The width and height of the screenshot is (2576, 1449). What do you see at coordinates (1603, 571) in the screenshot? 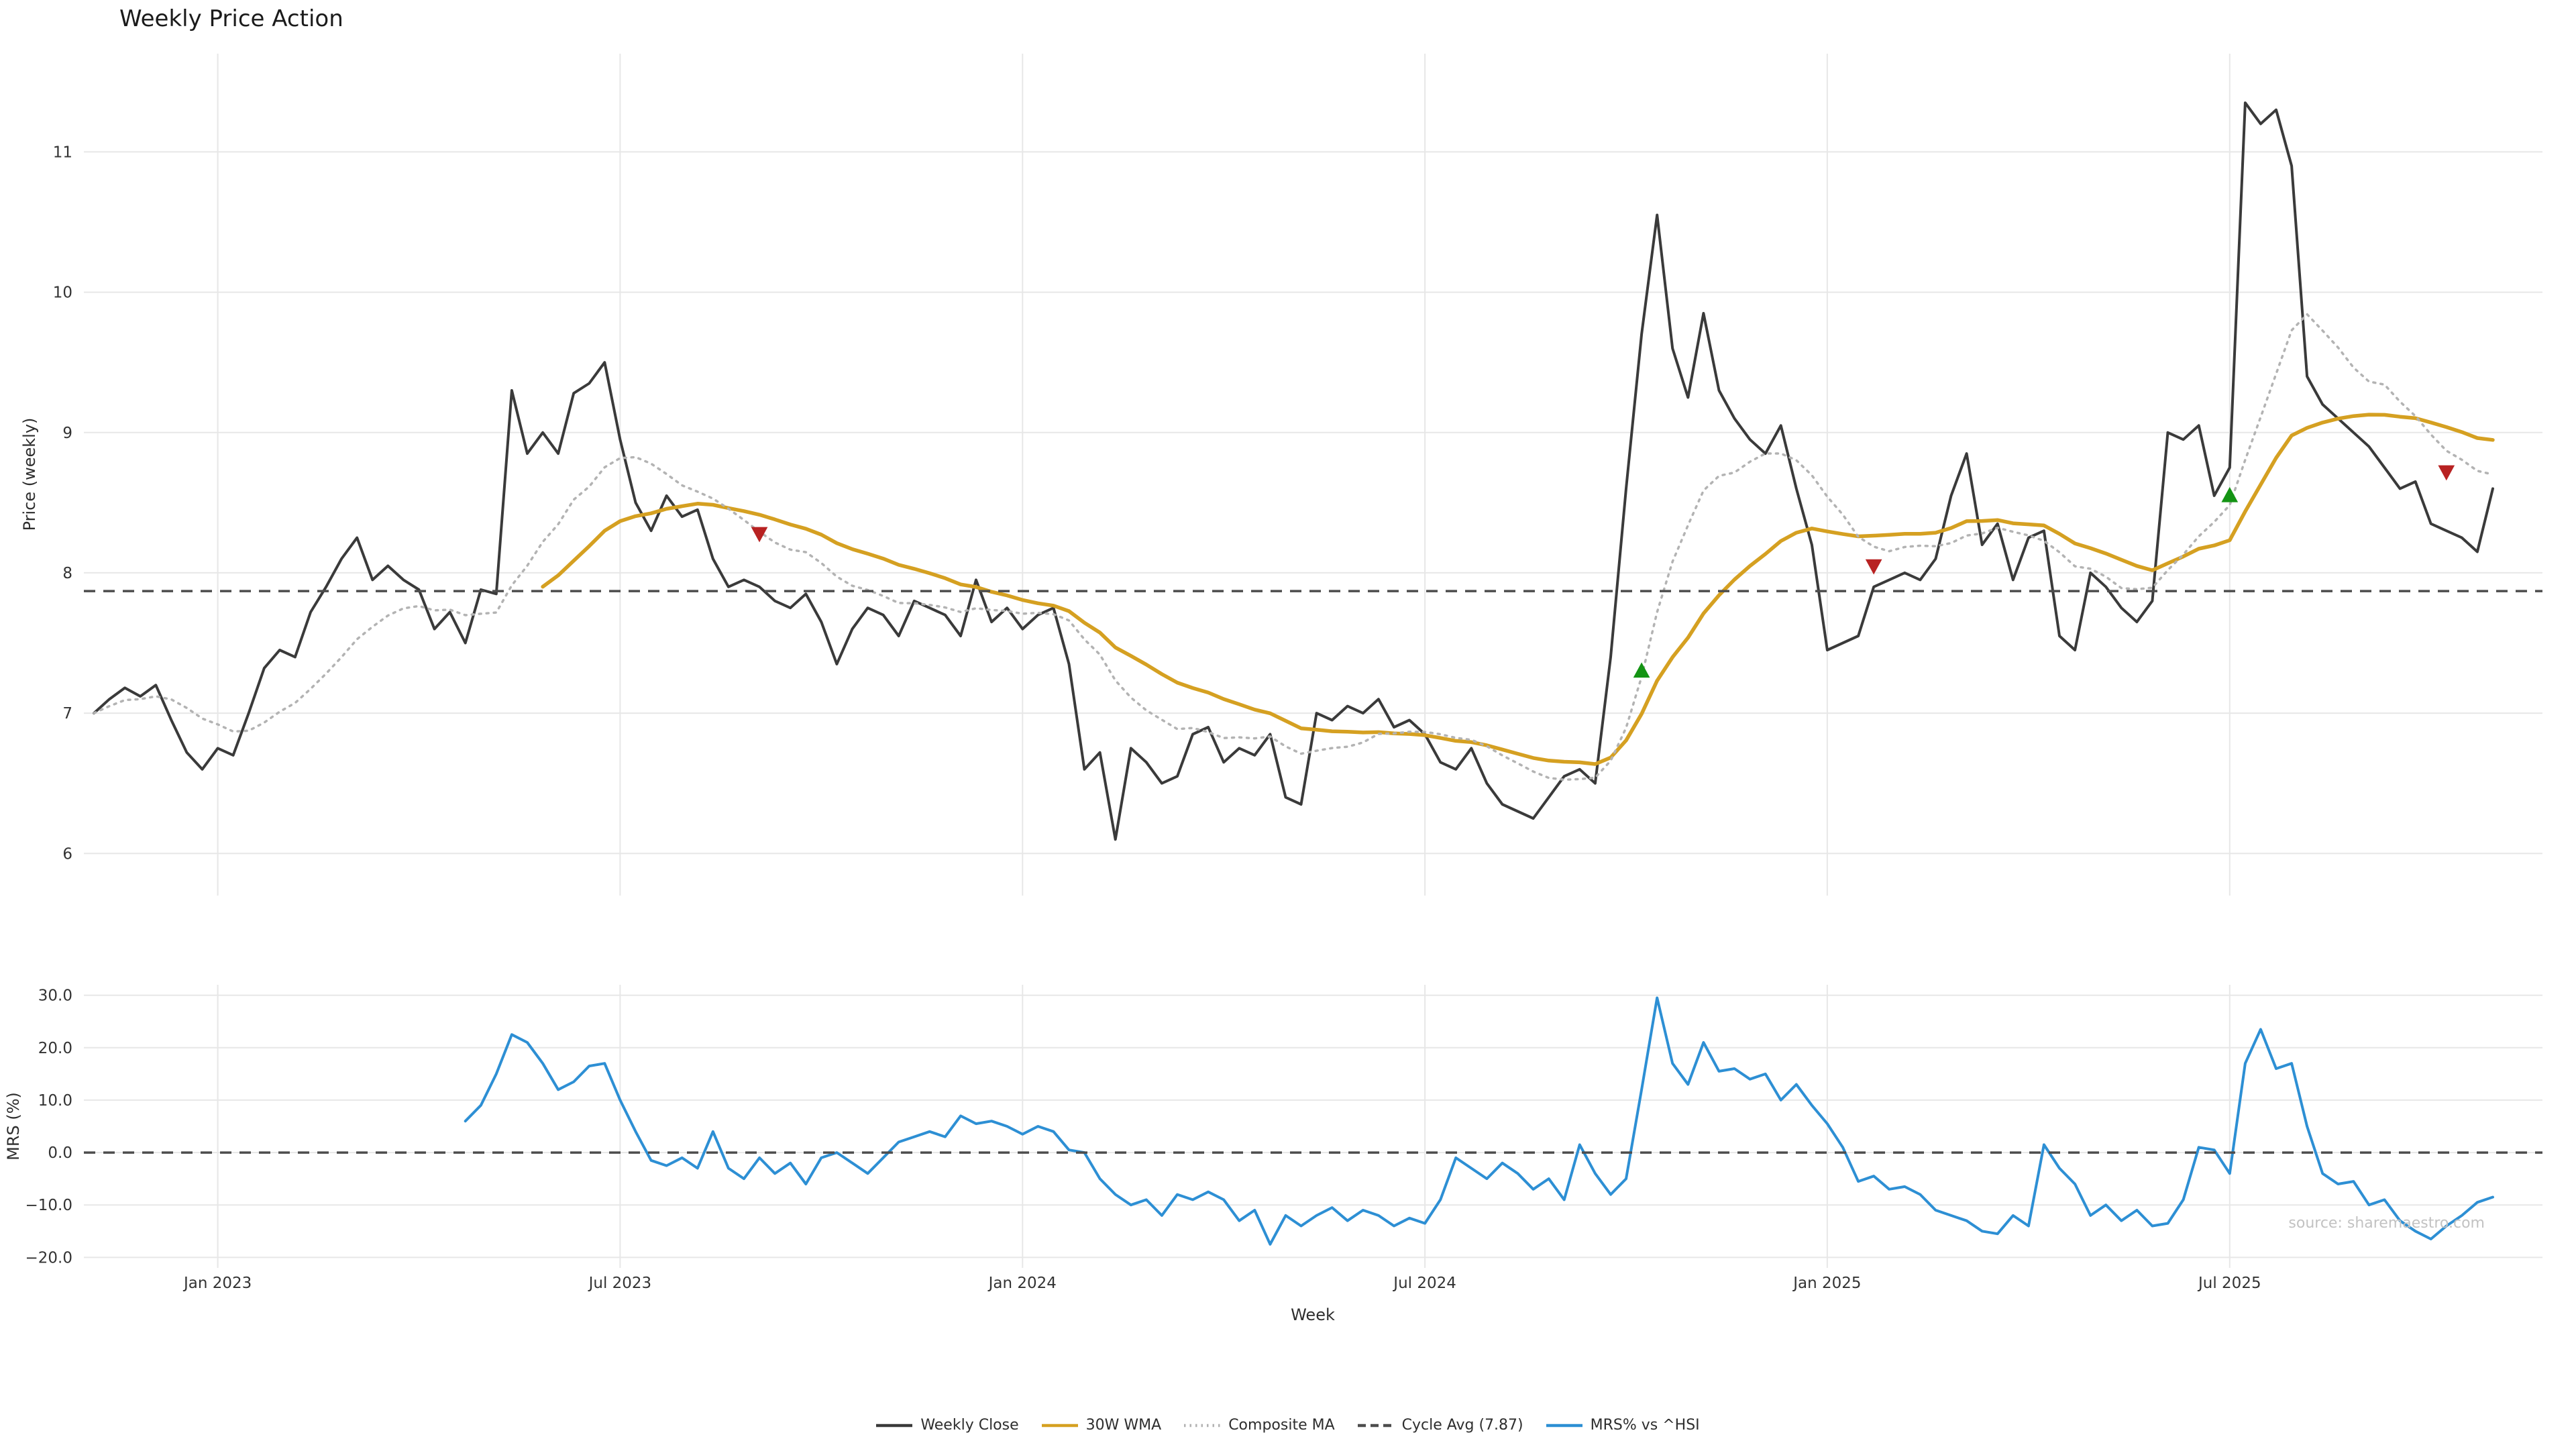
I see `signal-marker-layer` at bounding box center [1603, 571].